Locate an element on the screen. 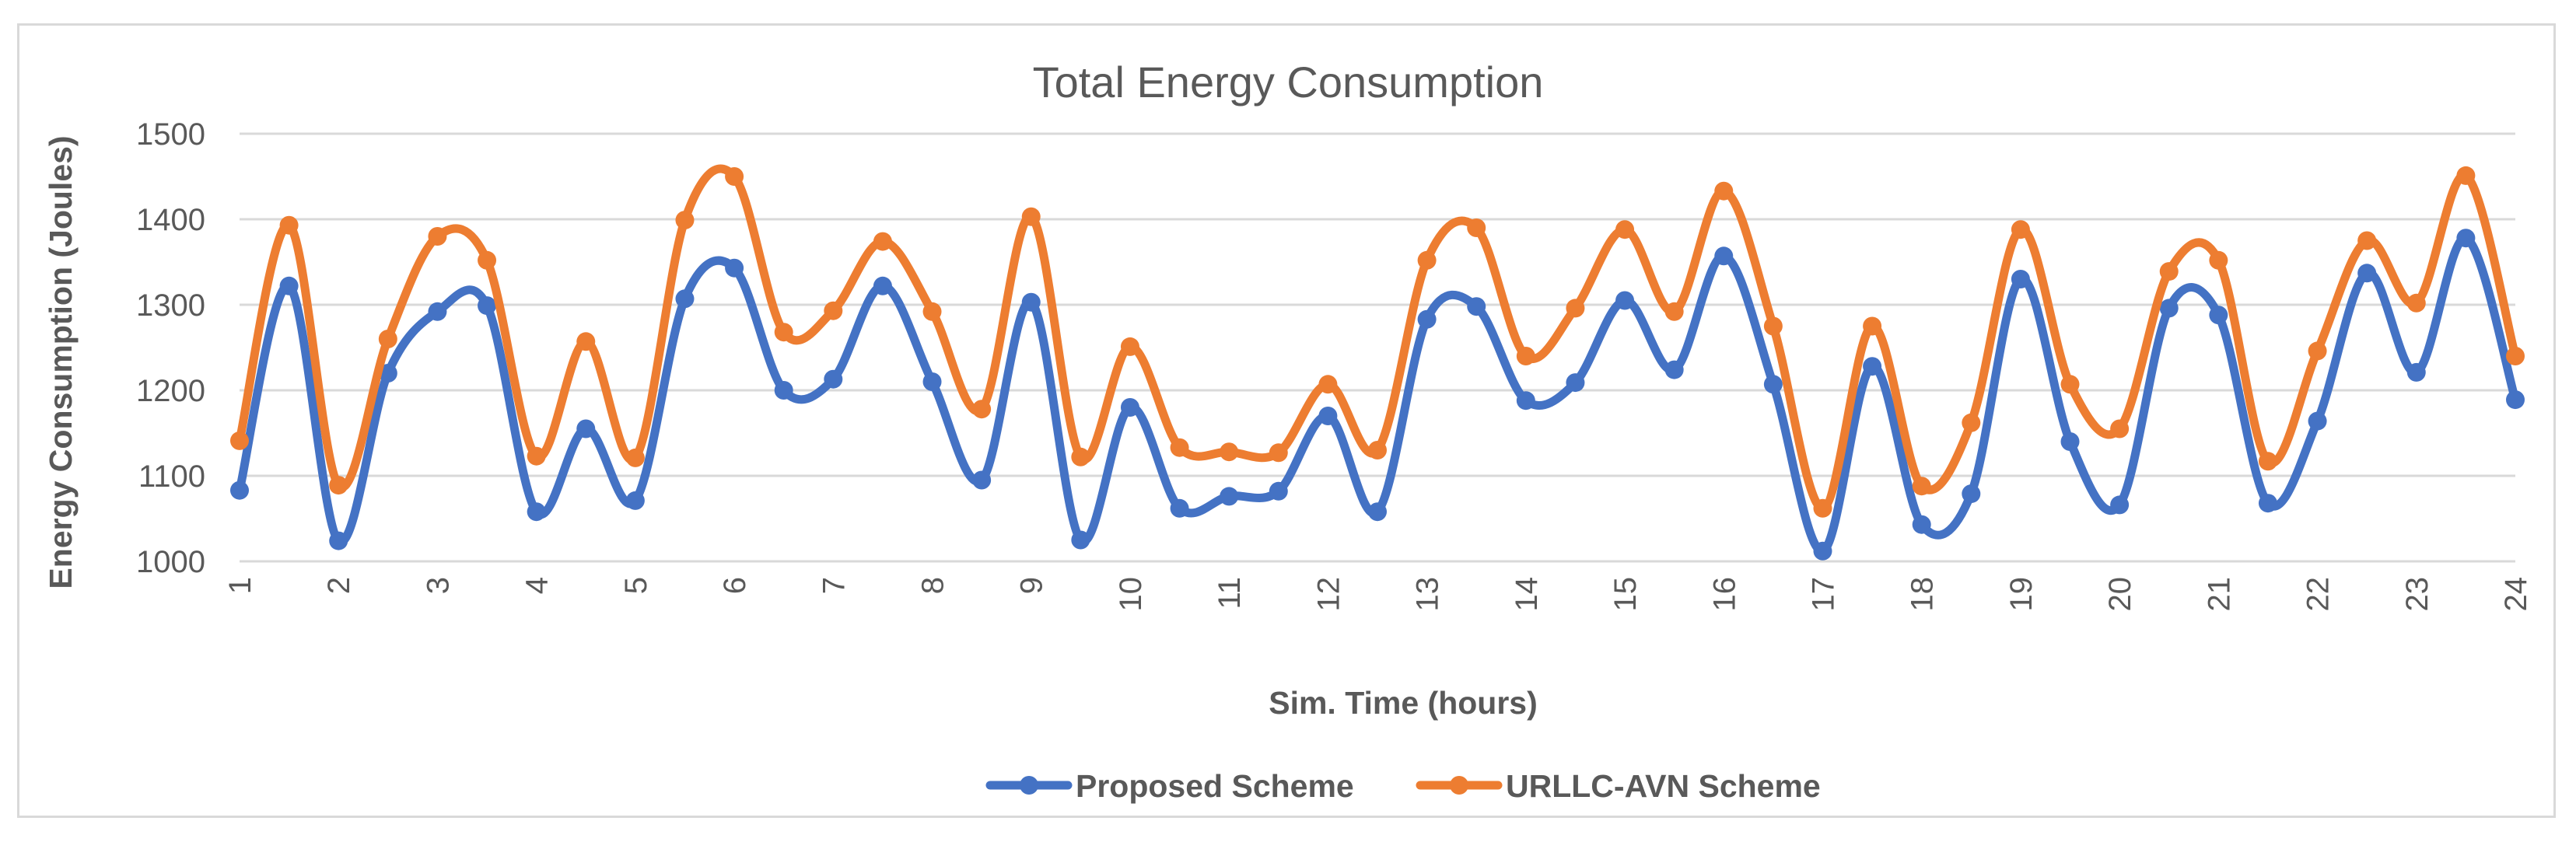 This screenshot has height=849, width=2576. x-tick-13: 13 is located at coordinates (1428, 594).